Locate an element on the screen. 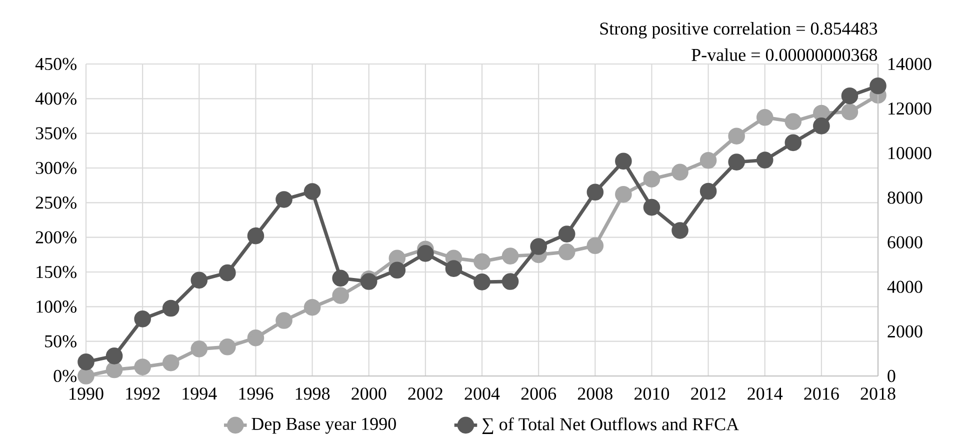  y-tick-label: 100% is located at coordinates (56, 306).